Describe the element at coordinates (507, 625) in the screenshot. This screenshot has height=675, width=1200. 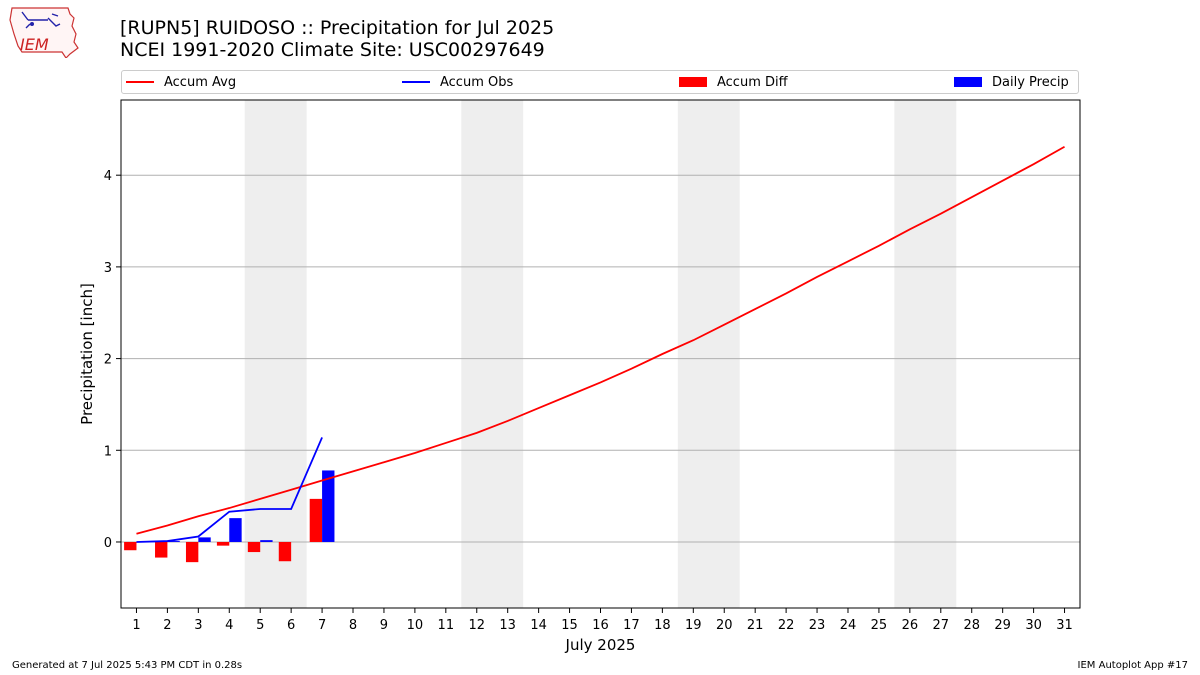
I see `x-tick-label-13: 13` at that location.